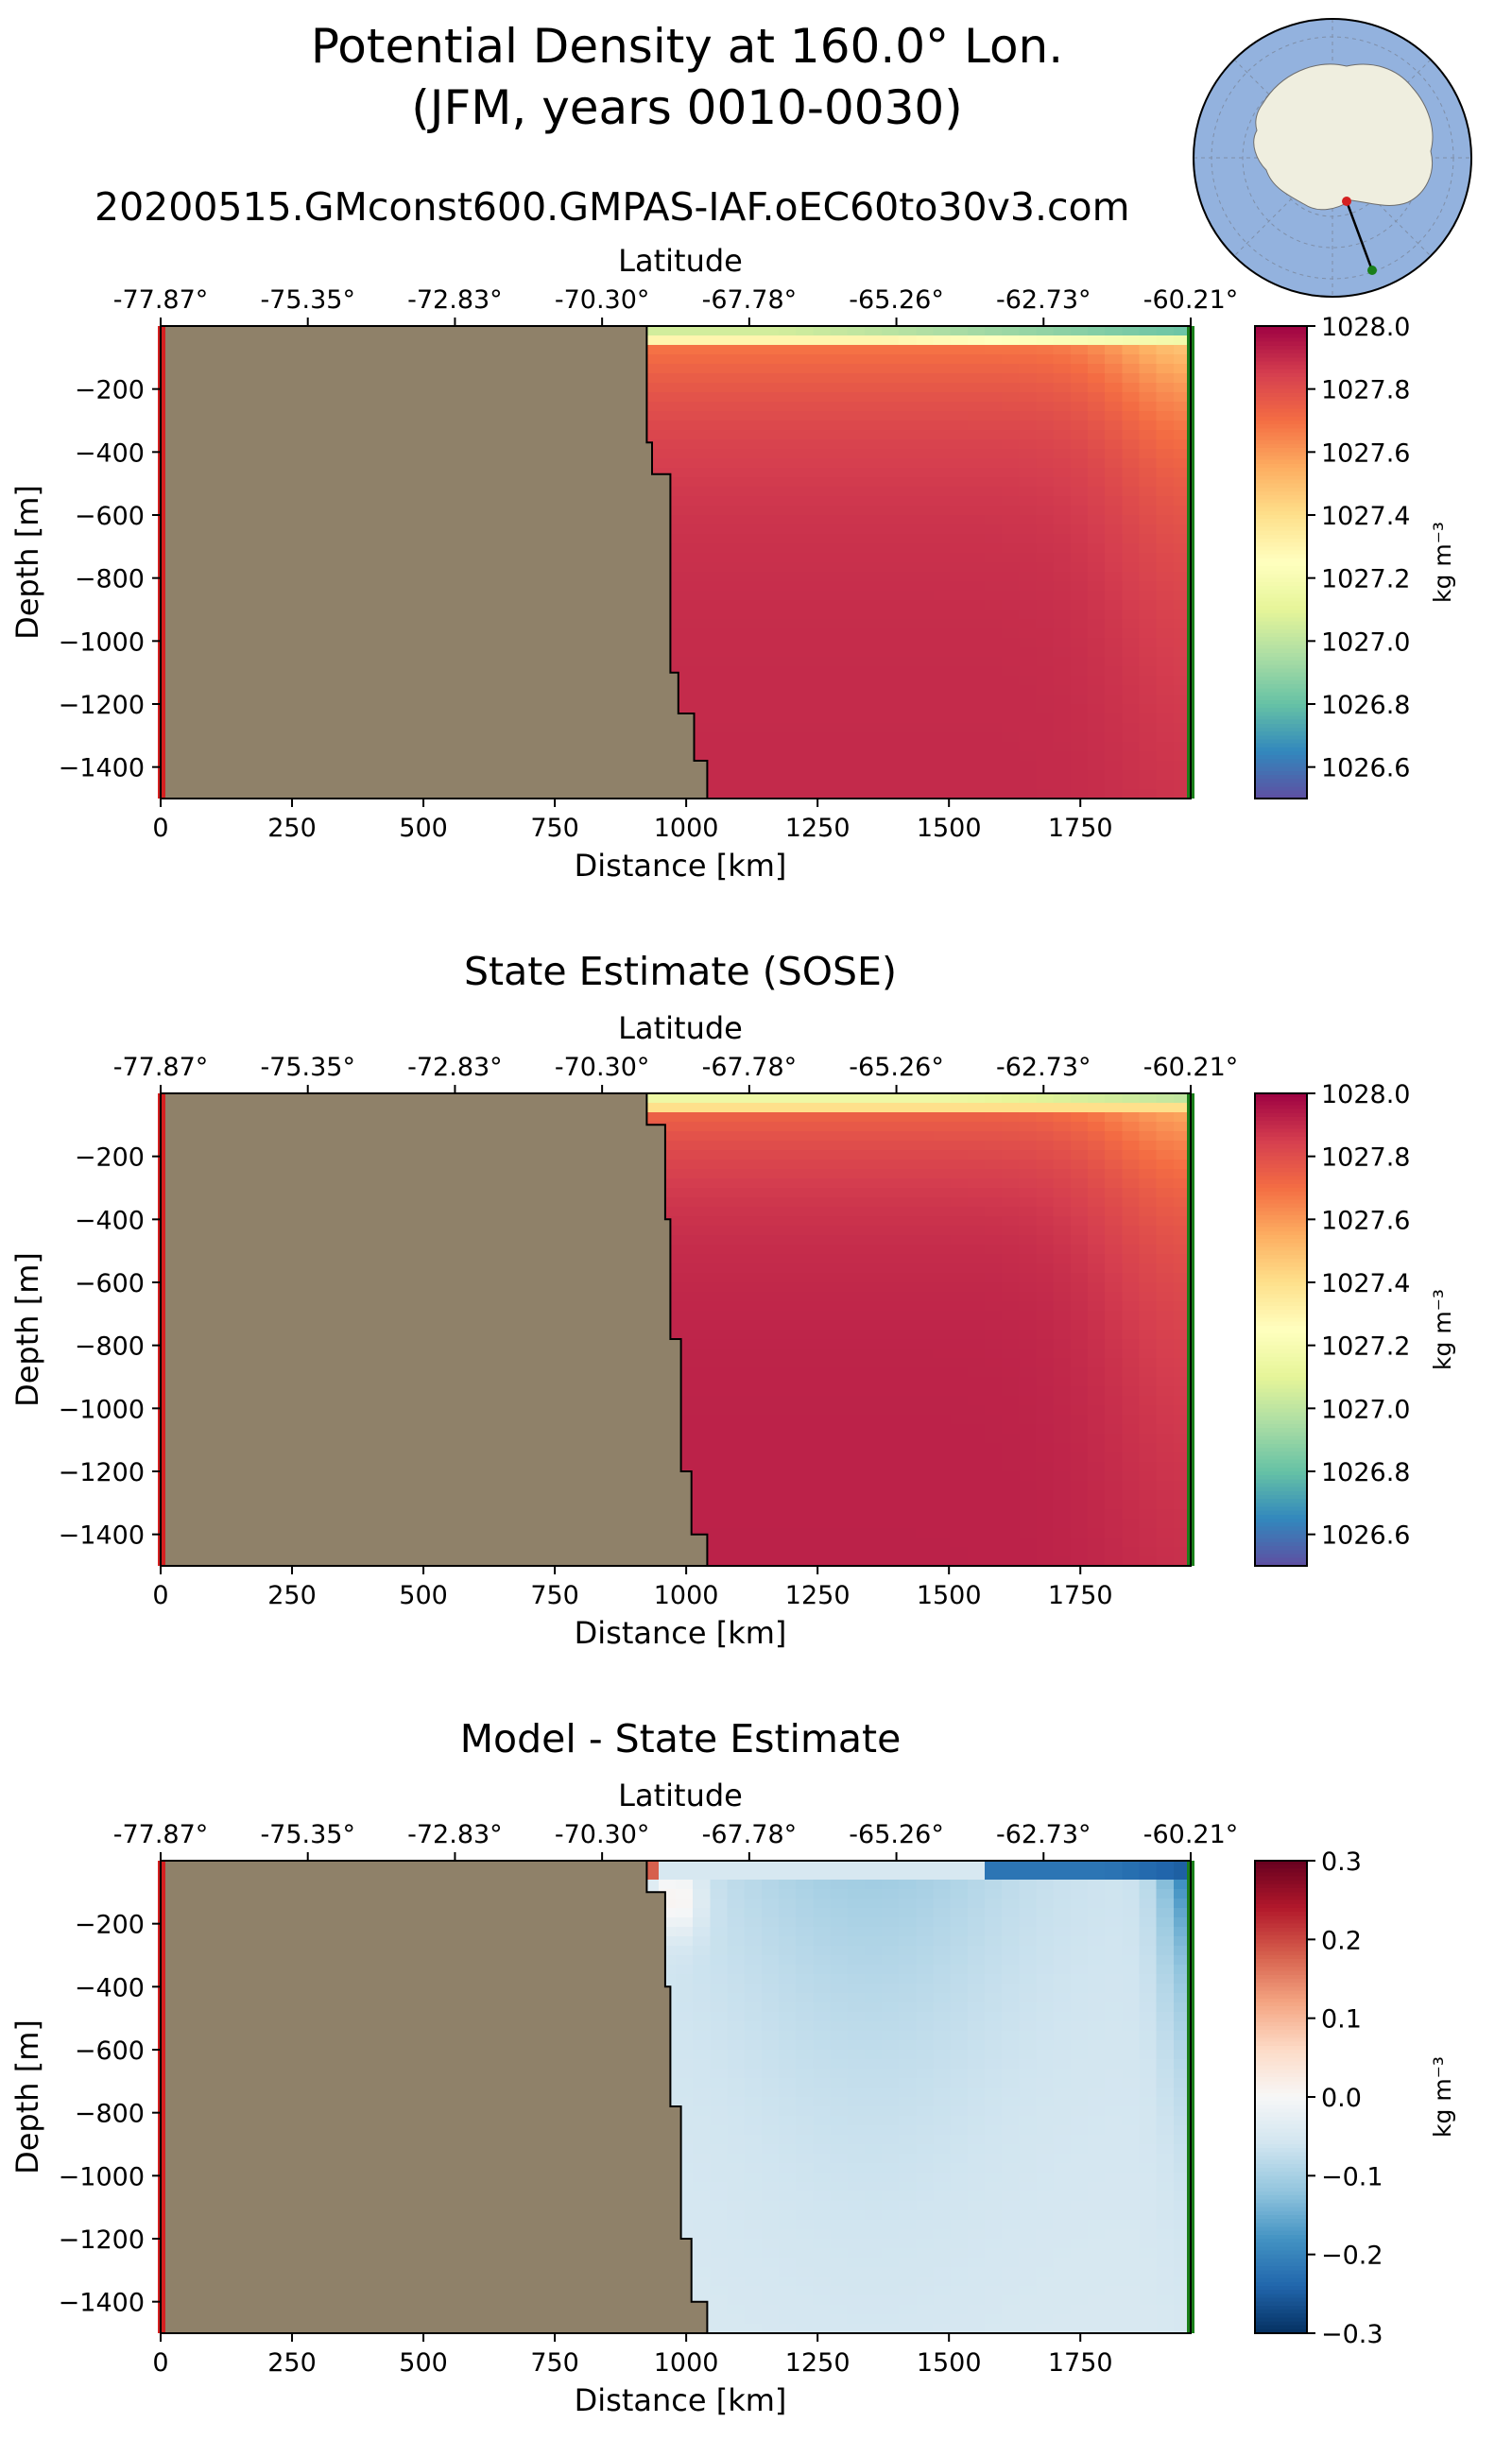 The height and width of the screenshot is (2457, 1512). I want to click on colorbar-tick-label: 0.1, so click(1341, 2020).